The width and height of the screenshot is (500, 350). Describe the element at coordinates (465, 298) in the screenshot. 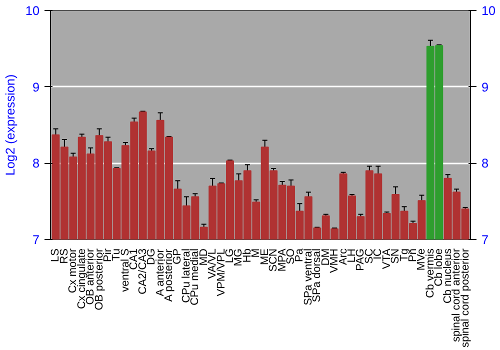

I see `x-tick-label: spinal cord posterior` at that location.